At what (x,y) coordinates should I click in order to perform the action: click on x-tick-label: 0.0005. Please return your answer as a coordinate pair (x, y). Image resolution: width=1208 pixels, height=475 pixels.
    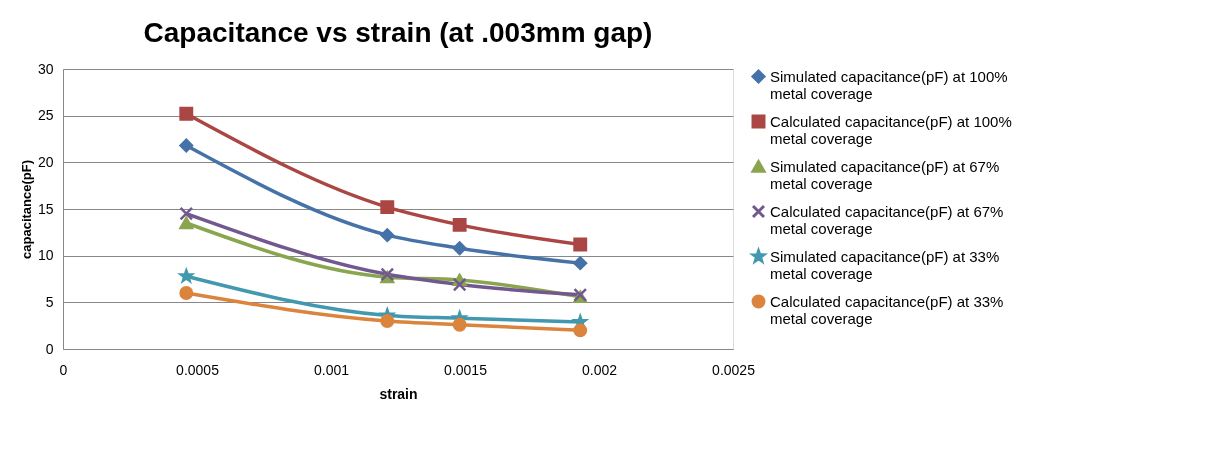
    Looking at the image, I should click on (198, 369).